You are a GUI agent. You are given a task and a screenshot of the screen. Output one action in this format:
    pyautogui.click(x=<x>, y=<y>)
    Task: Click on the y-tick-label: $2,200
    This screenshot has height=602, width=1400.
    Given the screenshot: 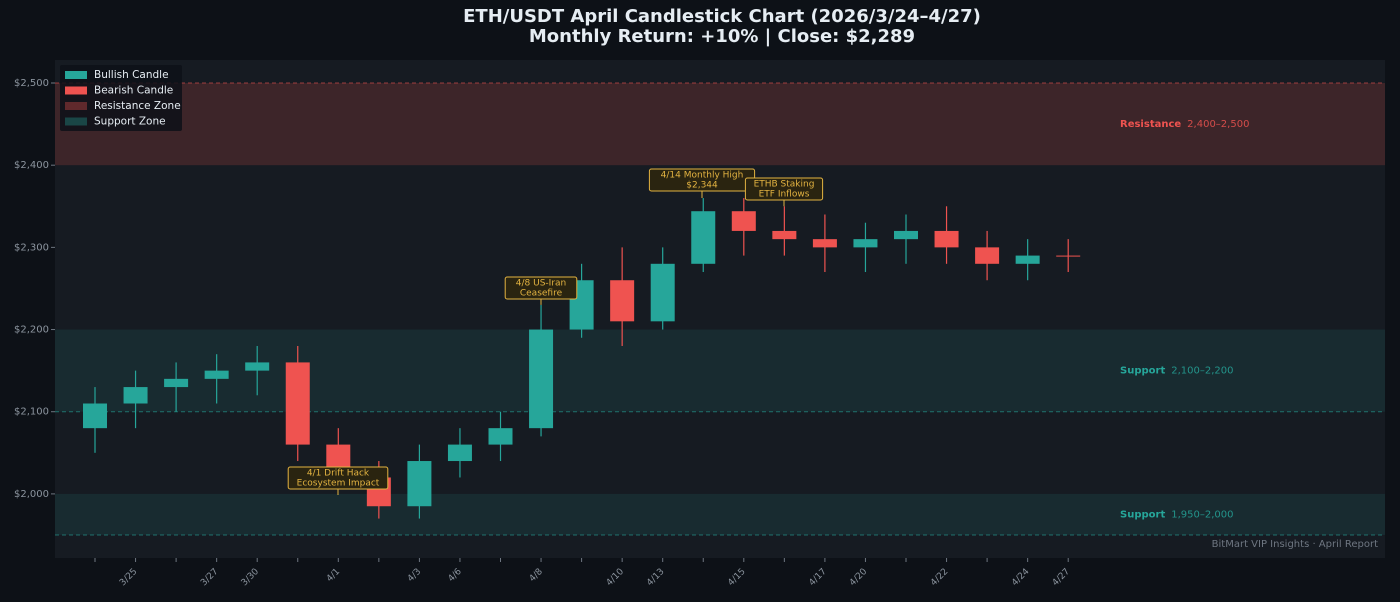 What is the action you would take?
    pyautogui.click(x=31, y=330)
    